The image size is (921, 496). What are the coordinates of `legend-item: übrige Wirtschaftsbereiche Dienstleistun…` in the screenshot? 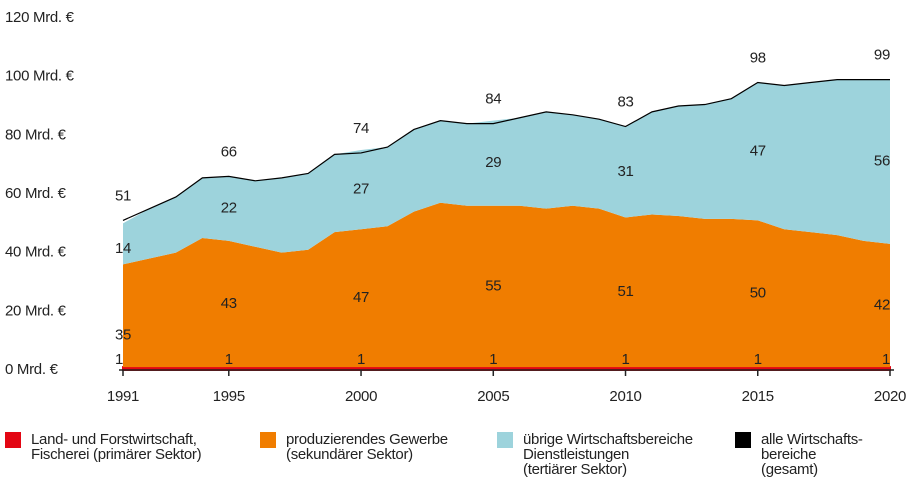 It's located at (595, 454).